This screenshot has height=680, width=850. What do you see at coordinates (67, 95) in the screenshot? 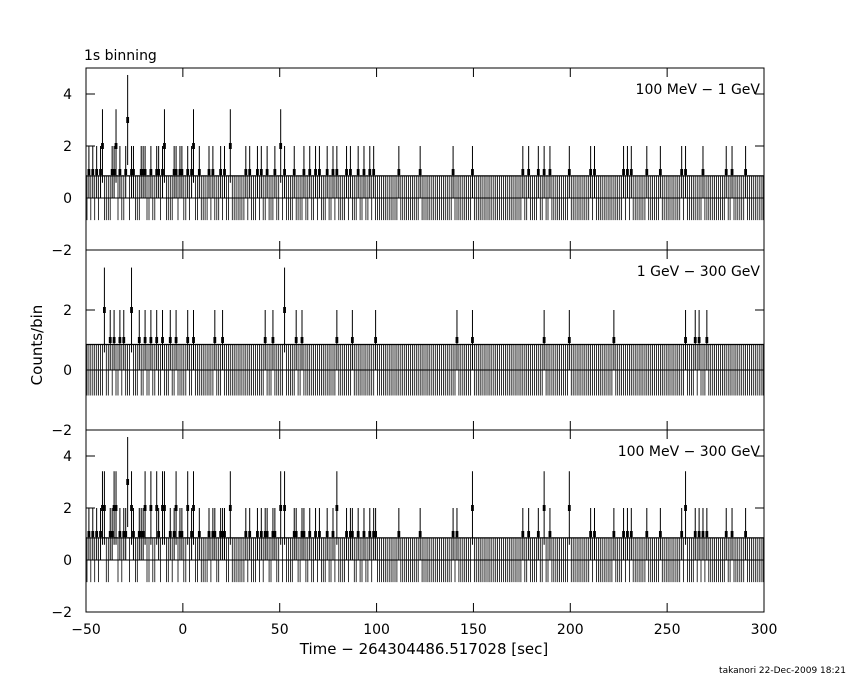
I see `y-tick-label: 4` at bounding box center [67, 95].